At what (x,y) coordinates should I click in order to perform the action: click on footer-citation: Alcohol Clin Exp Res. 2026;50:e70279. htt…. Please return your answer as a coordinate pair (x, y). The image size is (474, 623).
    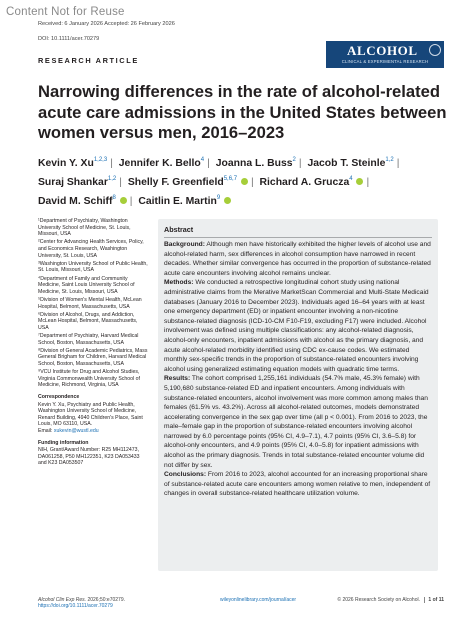
    Looking at the image, I should click on (82, 603).